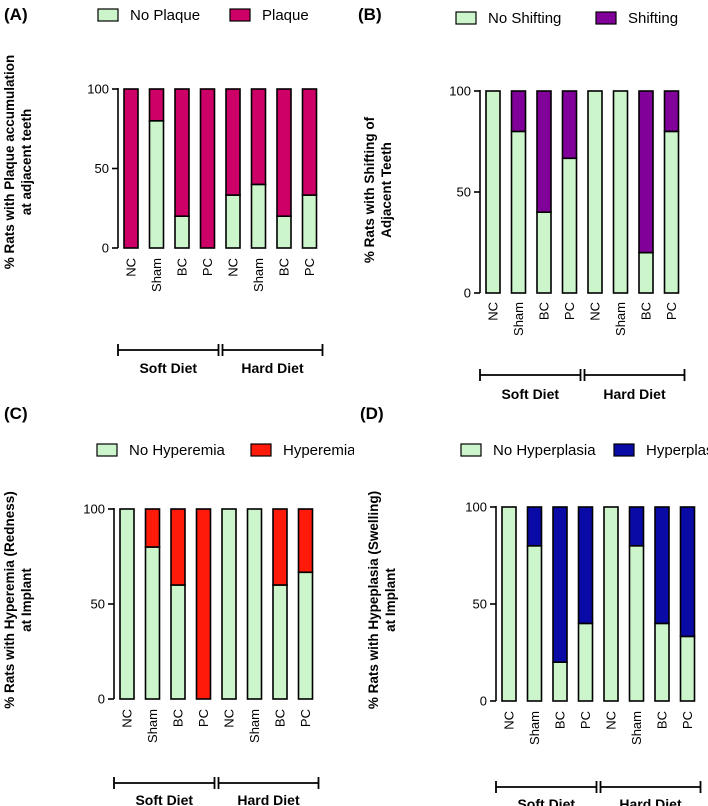 The height and width of the screenshot is (806, 708). Describe the element at coordinates (653, 18) in the screenshot. I see `legend-label: Shifting` at that location.